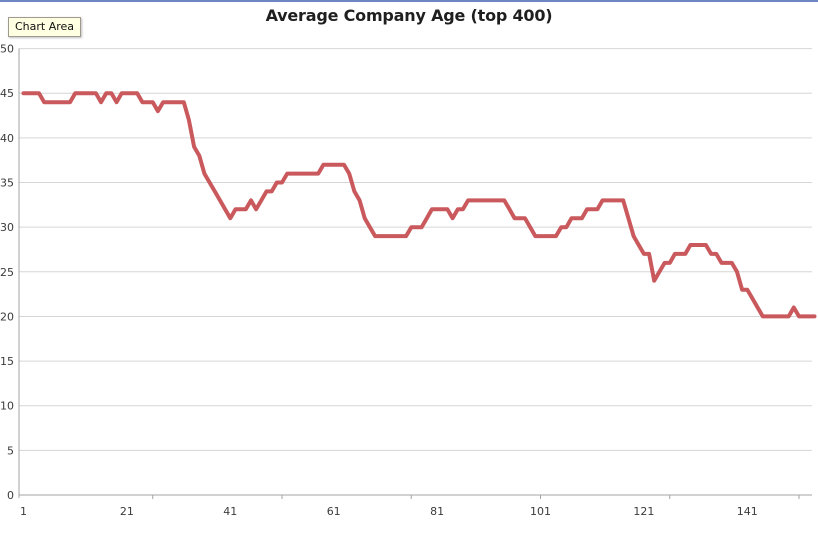 The width and height of the screenshot is (818, 540). I want to click on y-tick-label: 10, so click(7, 406).